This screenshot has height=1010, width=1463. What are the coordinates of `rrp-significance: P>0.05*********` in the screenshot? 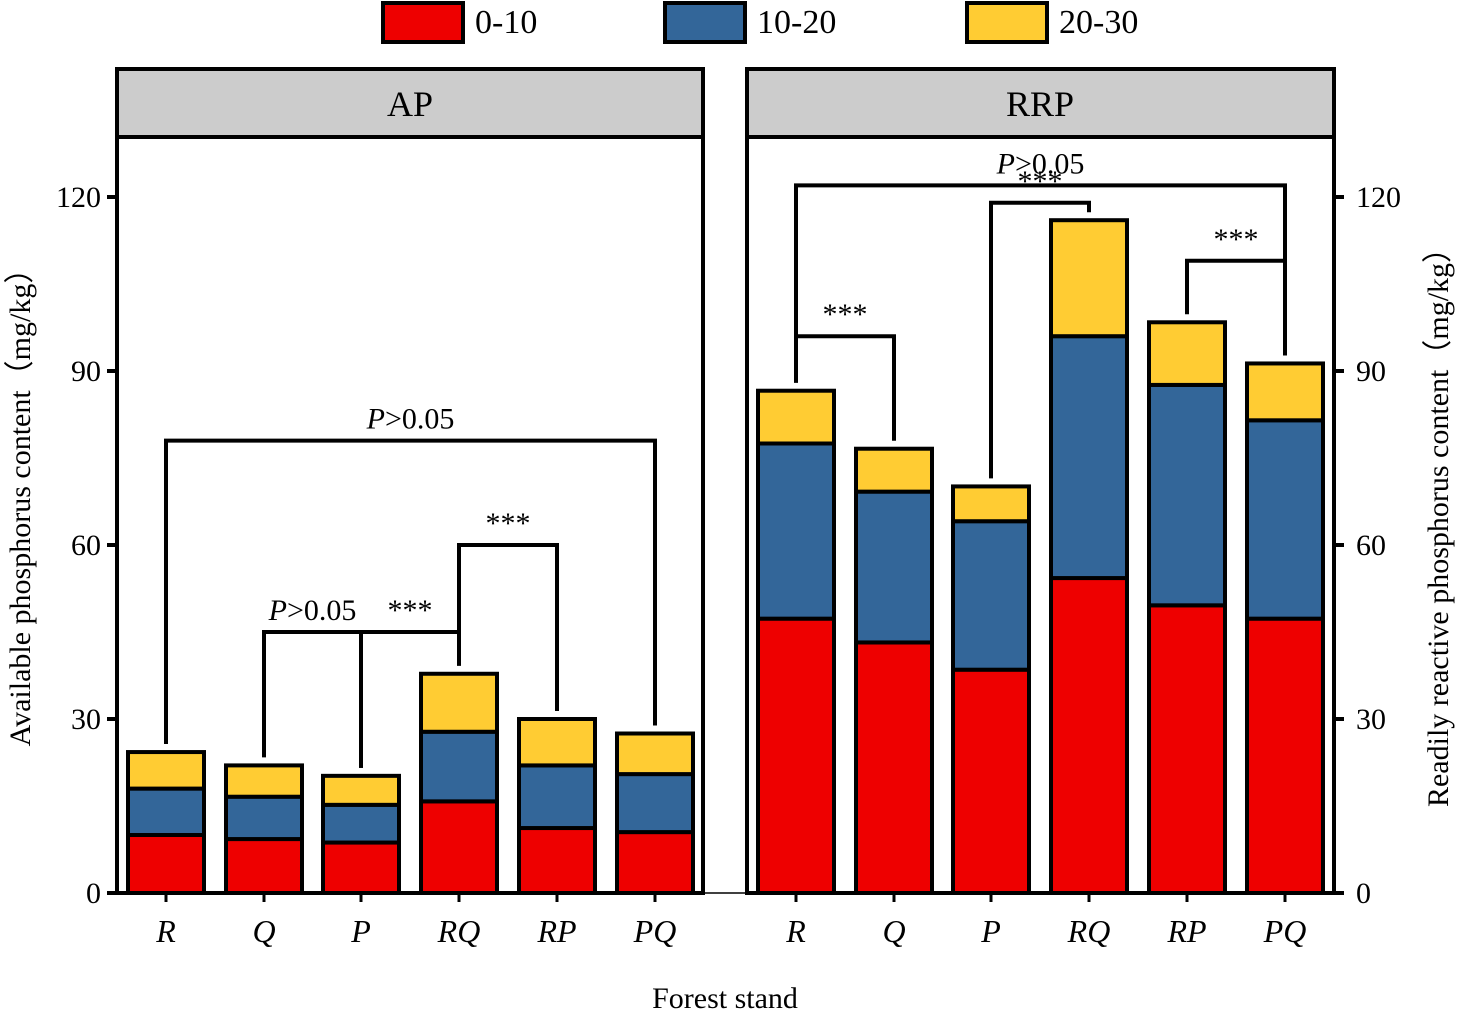 It's located at (1040, 313).